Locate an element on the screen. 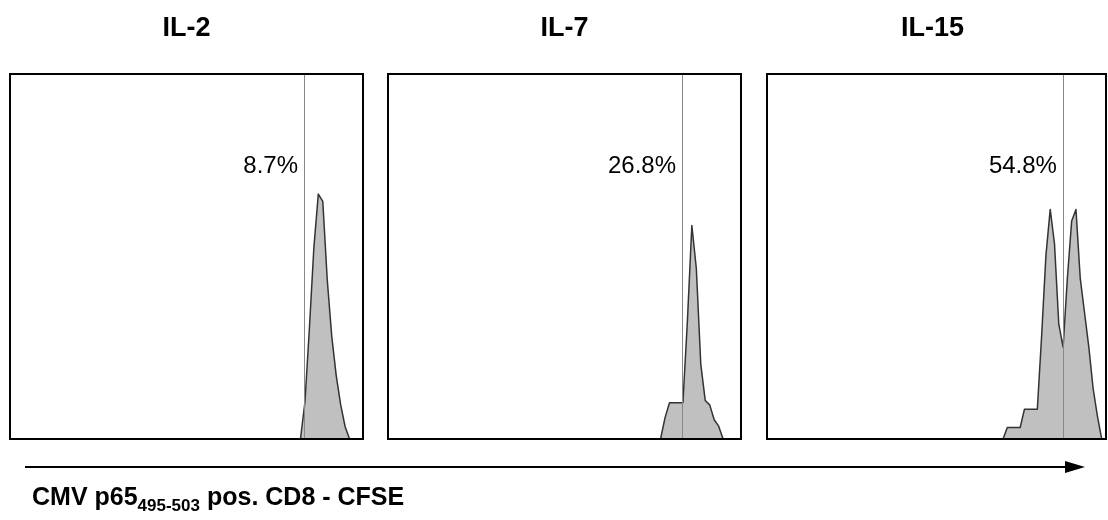  text: 8.7% is located at coordinates (271, 164).